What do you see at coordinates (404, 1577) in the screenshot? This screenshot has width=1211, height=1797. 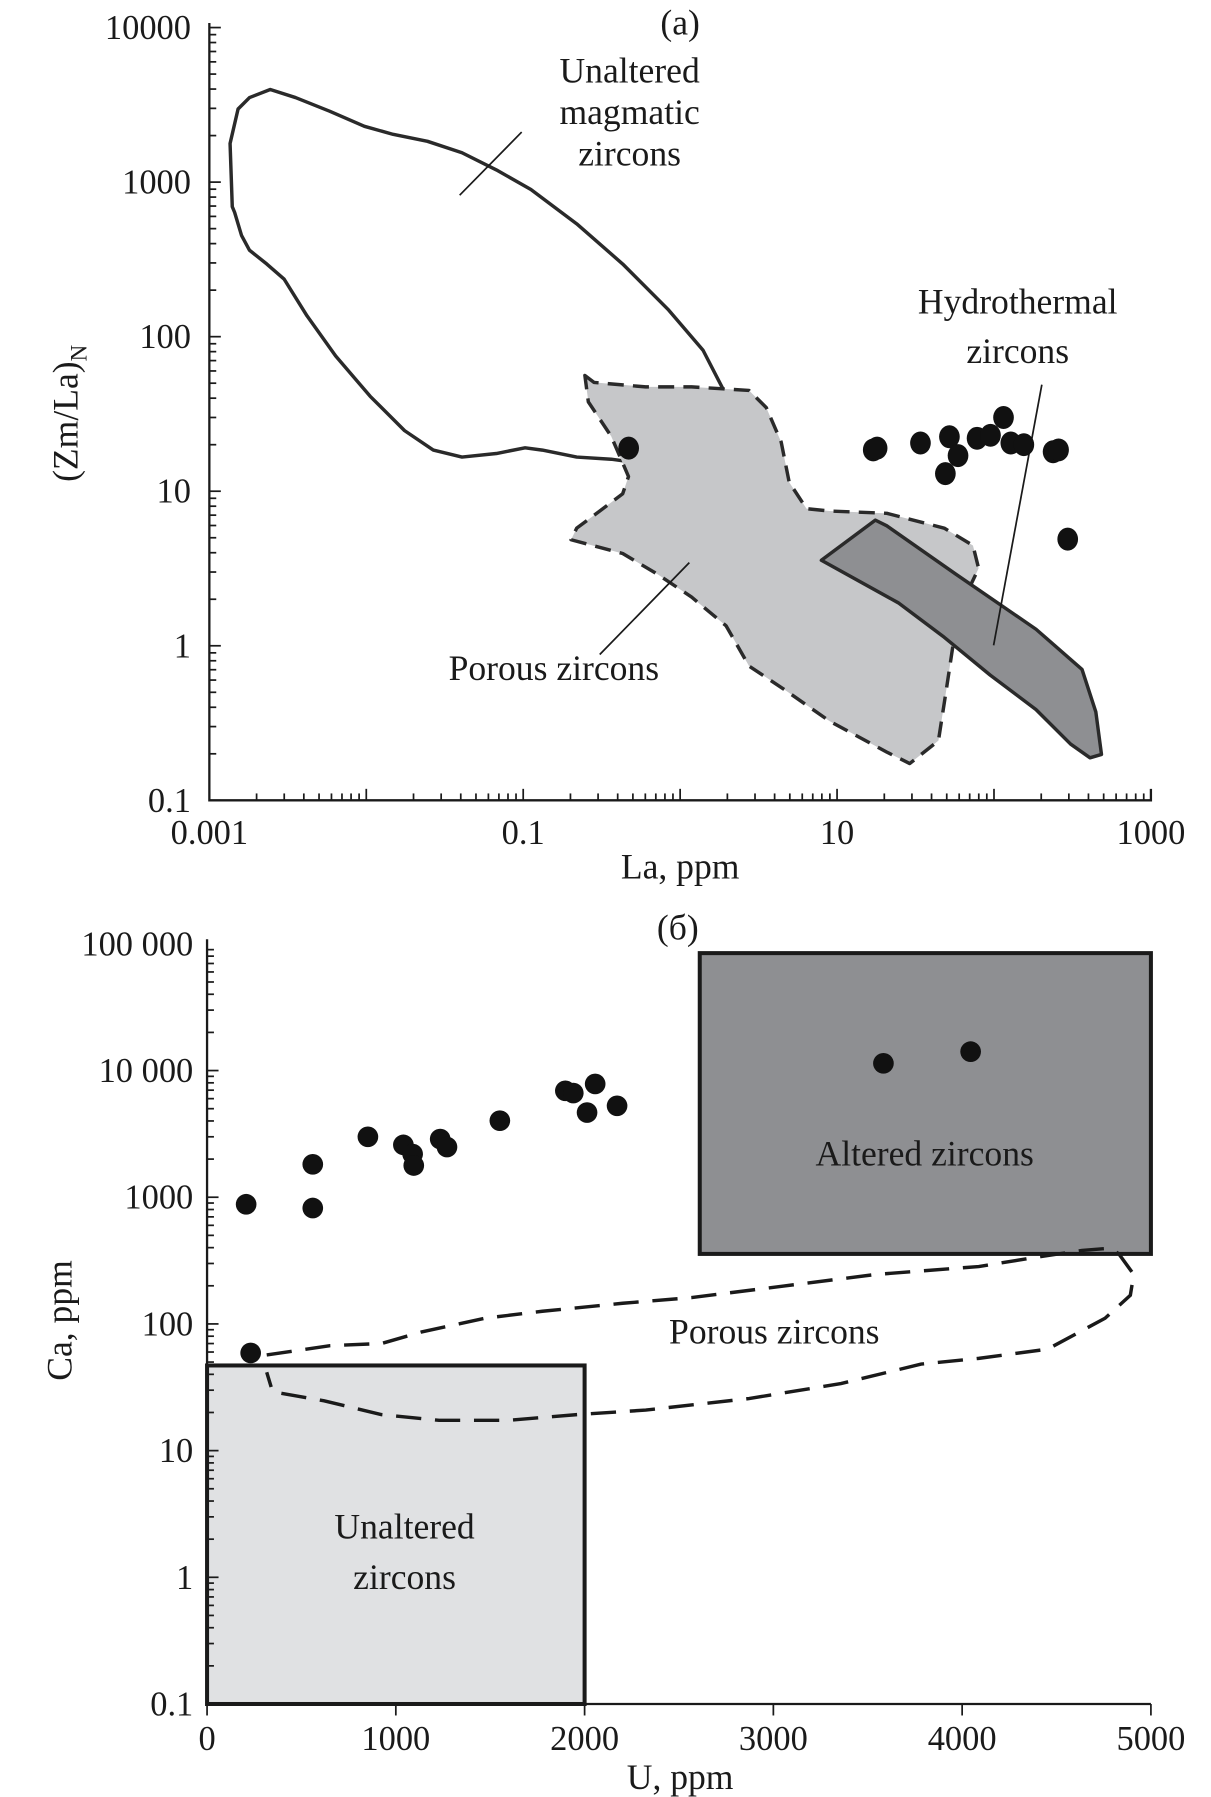 I see `unaltered-label-2: zircons` at bounding box center [404, 1577].